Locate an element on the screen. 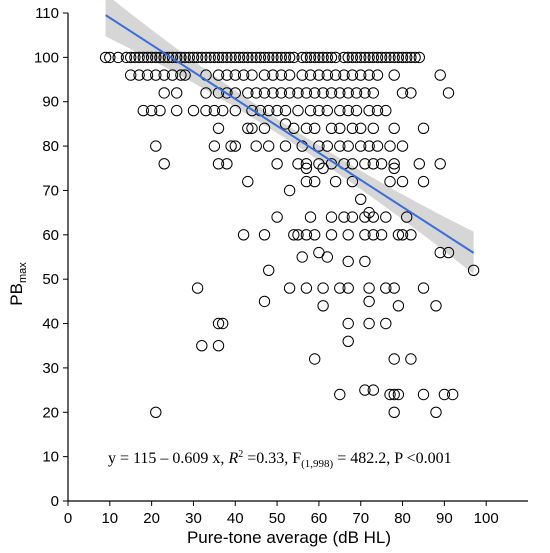 This screenshot has height=553, width=550. x-tick-label: 30 is located at coordinates (193, 518).